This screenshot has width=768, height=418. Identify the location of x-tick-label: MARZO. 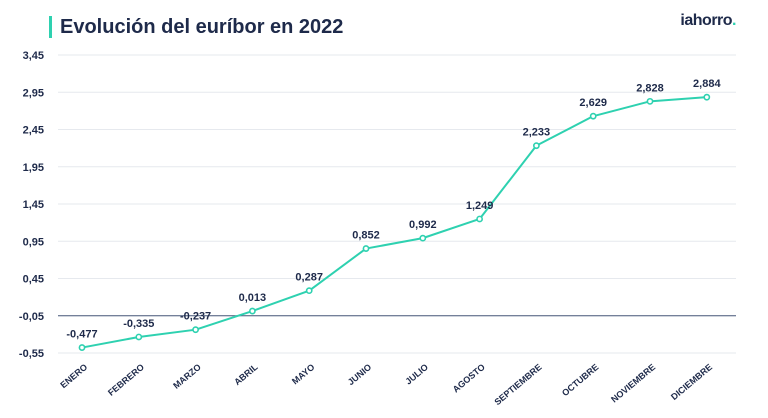
(187, 376).